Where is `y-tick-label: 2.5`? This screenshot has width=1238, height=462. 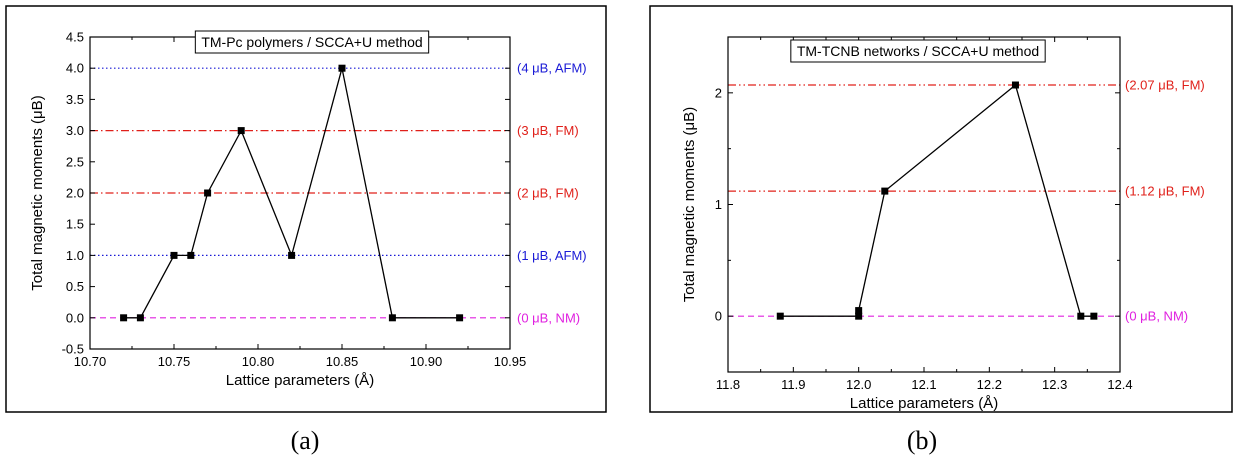 y-tick-label: 2.5 is located at coordinates (75, 161).